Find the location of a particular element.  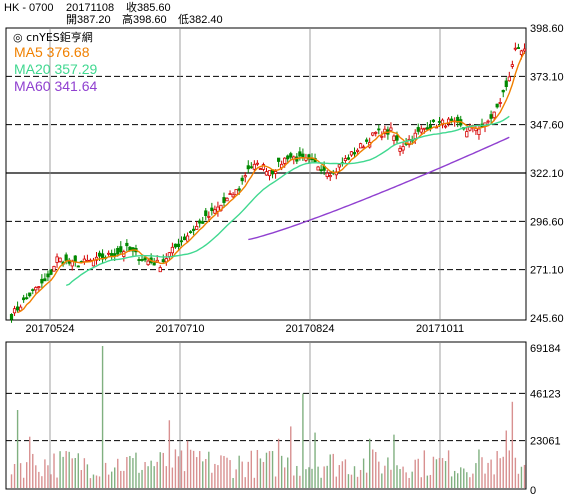

ma20-legend-entry: MA20 357.29 is located at coordinates (55, 69).